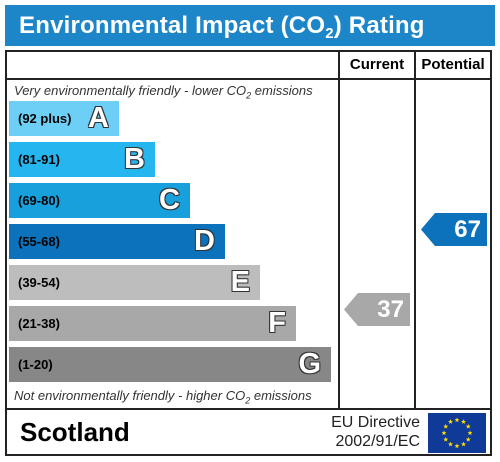 This screenshot has width=500, height=462. I want to click on band-range-label: (69-80), so click(39, 200).